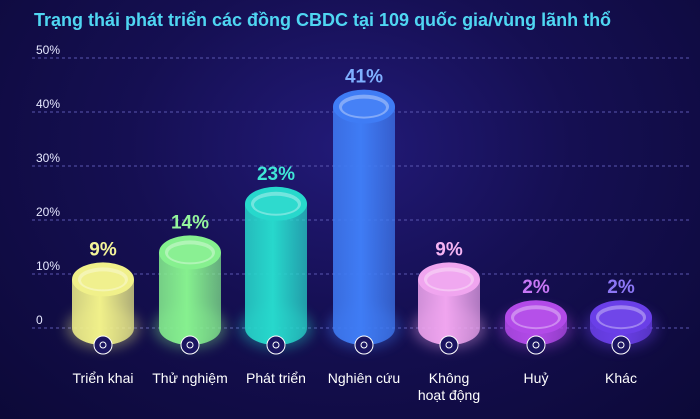 Image resolution: width=700 pixels, height=419 pixels. What do you see at coordinates (536, 378) in the screenshot?
I see `x-tick-label: Huỷ` at bounding box center [536, 378].